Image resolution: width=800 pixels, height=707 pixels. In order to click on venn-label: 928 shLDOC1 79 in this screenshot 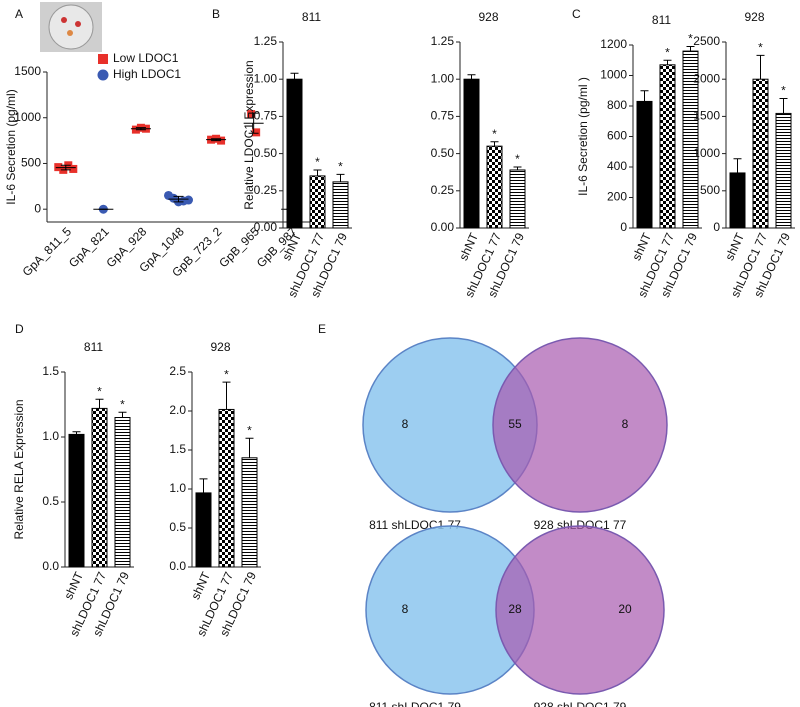, I will do `click(580, 703)`.